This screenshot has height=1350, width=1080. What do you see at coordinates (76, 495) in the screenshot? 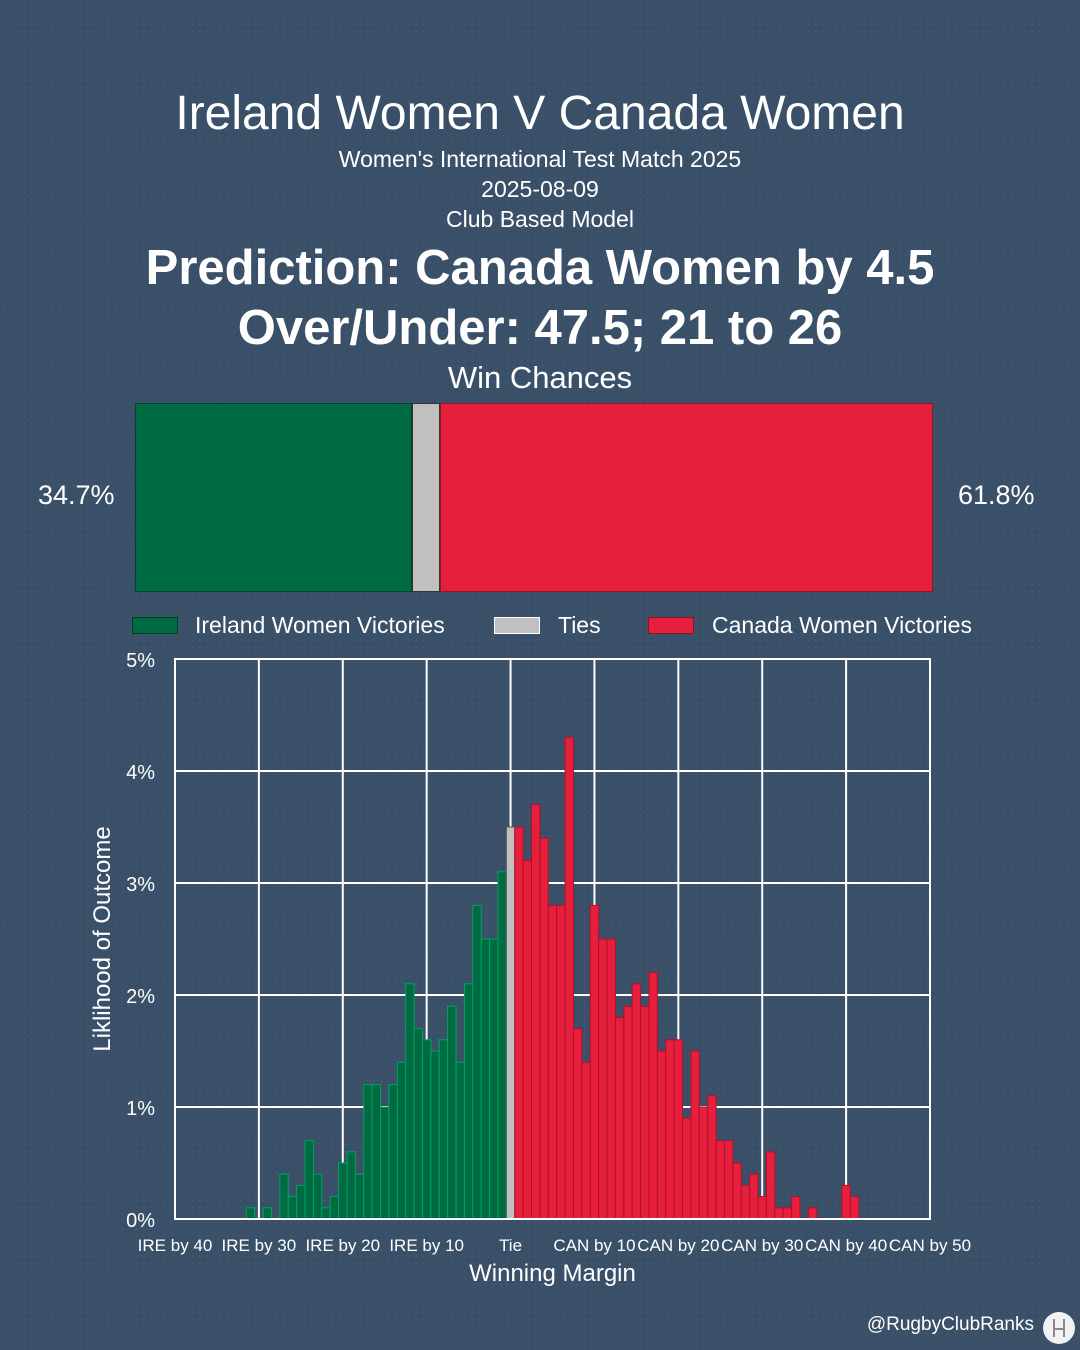
I see `home-win-percentage: 34.7%` at bounding box center [76, 495].